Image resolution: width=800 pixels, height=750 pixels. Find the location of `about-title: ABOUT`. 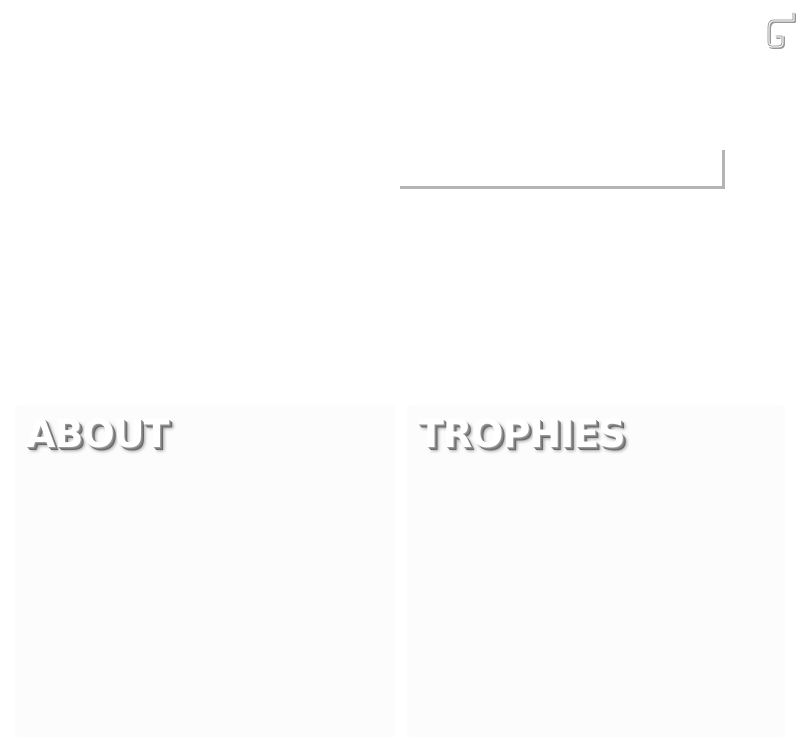

about-title: ABOUT is located at coordinates (97, 434).